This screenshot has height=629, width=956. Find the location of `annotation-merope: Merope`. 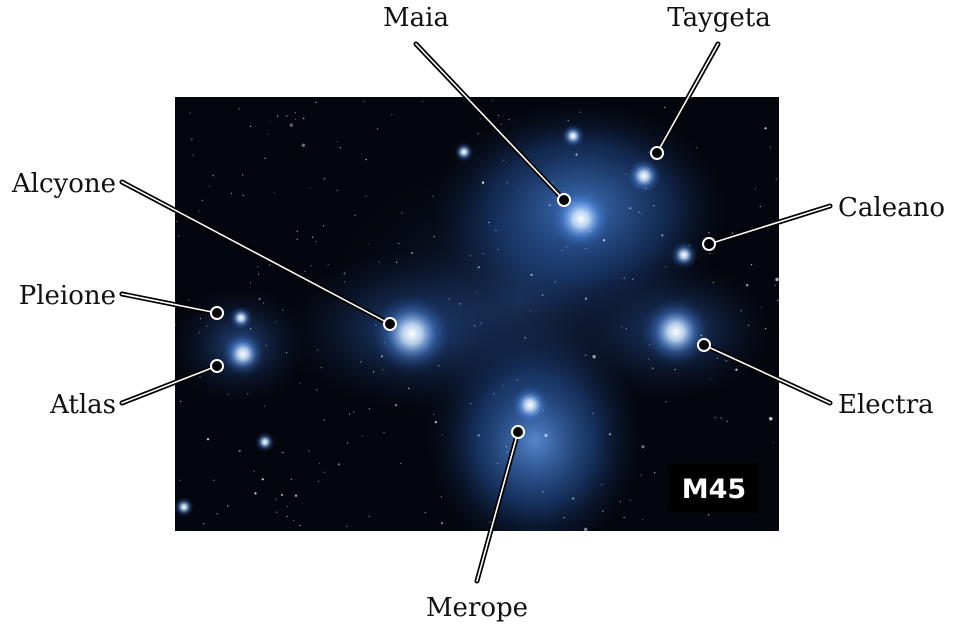

annotation-merope: Merope is located at coordinates (477, 524).